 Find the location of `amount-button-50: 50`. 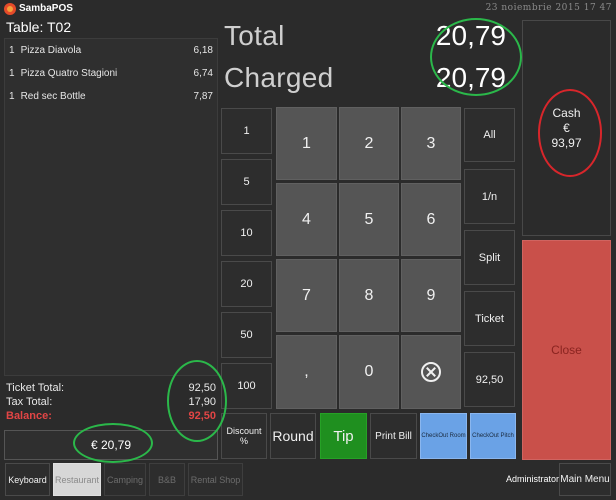

amount-button-50: 50 is located at coordinates (246, 335).